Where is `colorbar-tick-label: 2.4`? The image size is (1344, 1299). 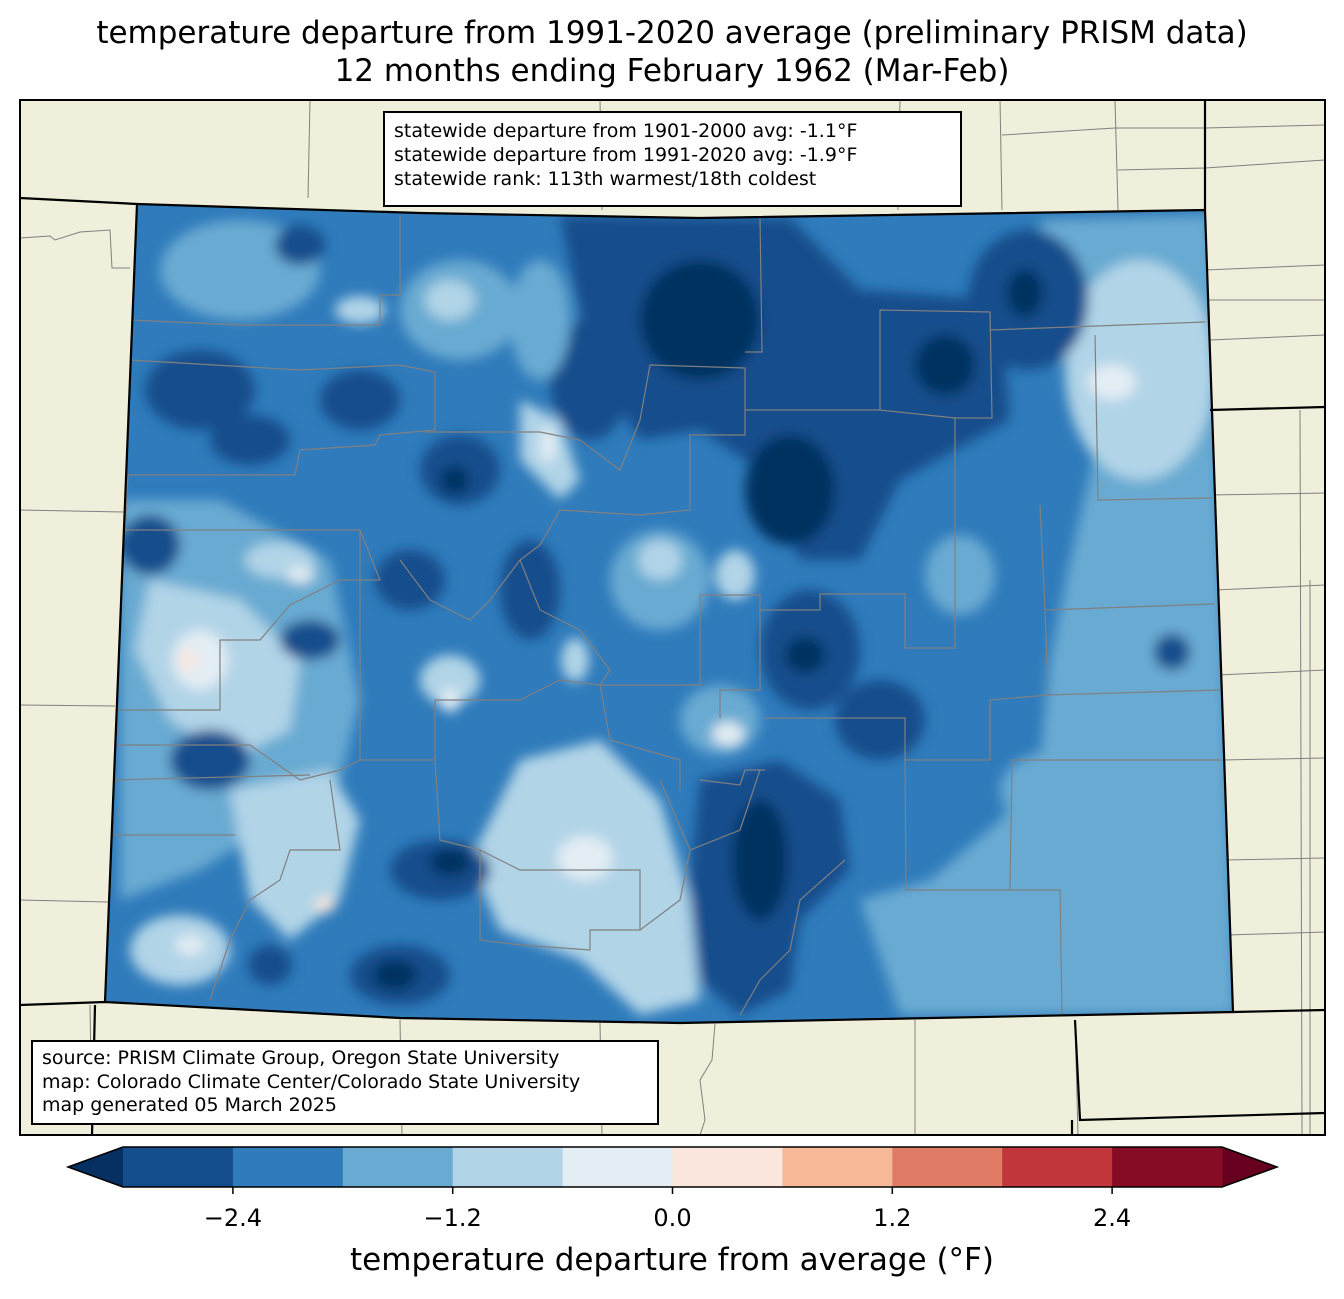
colorbar-tick-label: 2.4 is located at coordinates (1112, 1218).